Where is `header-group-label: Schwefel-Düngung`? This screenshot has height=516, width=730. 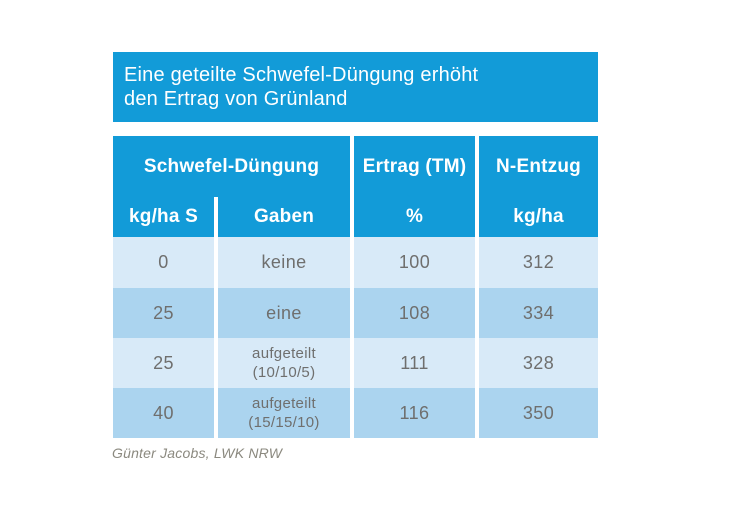
header-group-label: Schwefel-Düngung is located at coordinates (231, 166).